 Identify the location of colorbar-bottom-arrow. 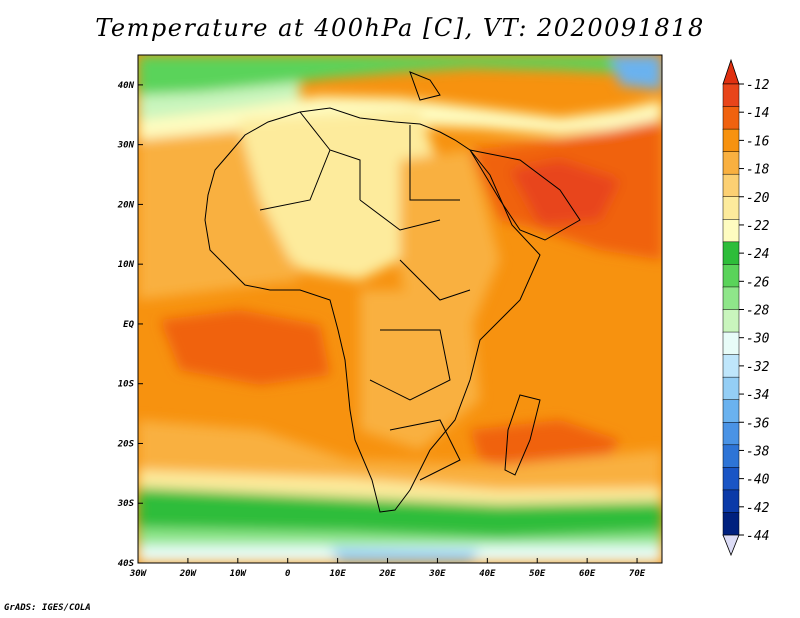
(731, 545).